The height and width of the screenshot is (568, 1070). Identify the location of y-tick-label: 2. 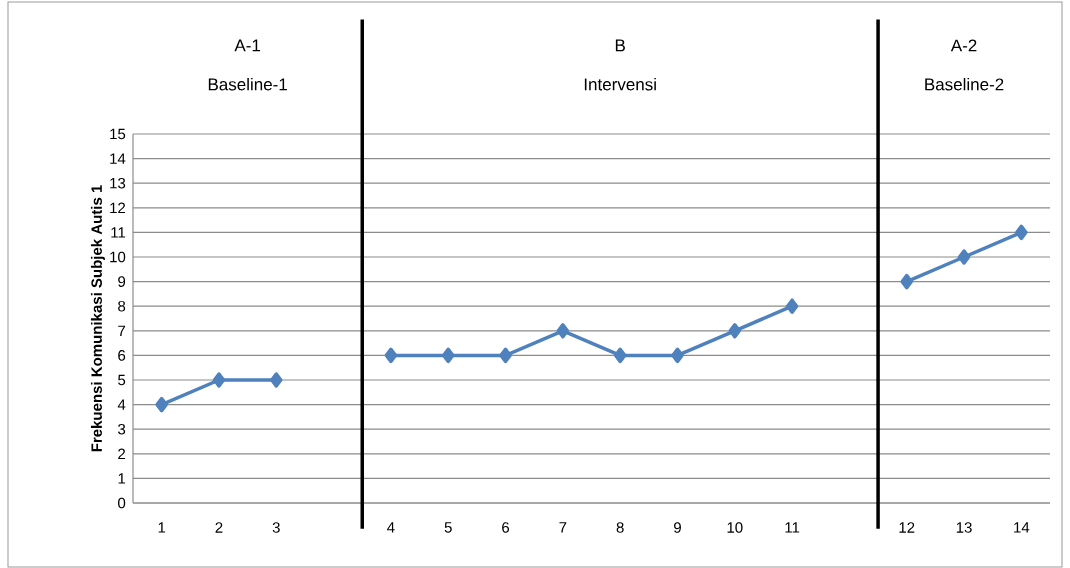
(122, 454).